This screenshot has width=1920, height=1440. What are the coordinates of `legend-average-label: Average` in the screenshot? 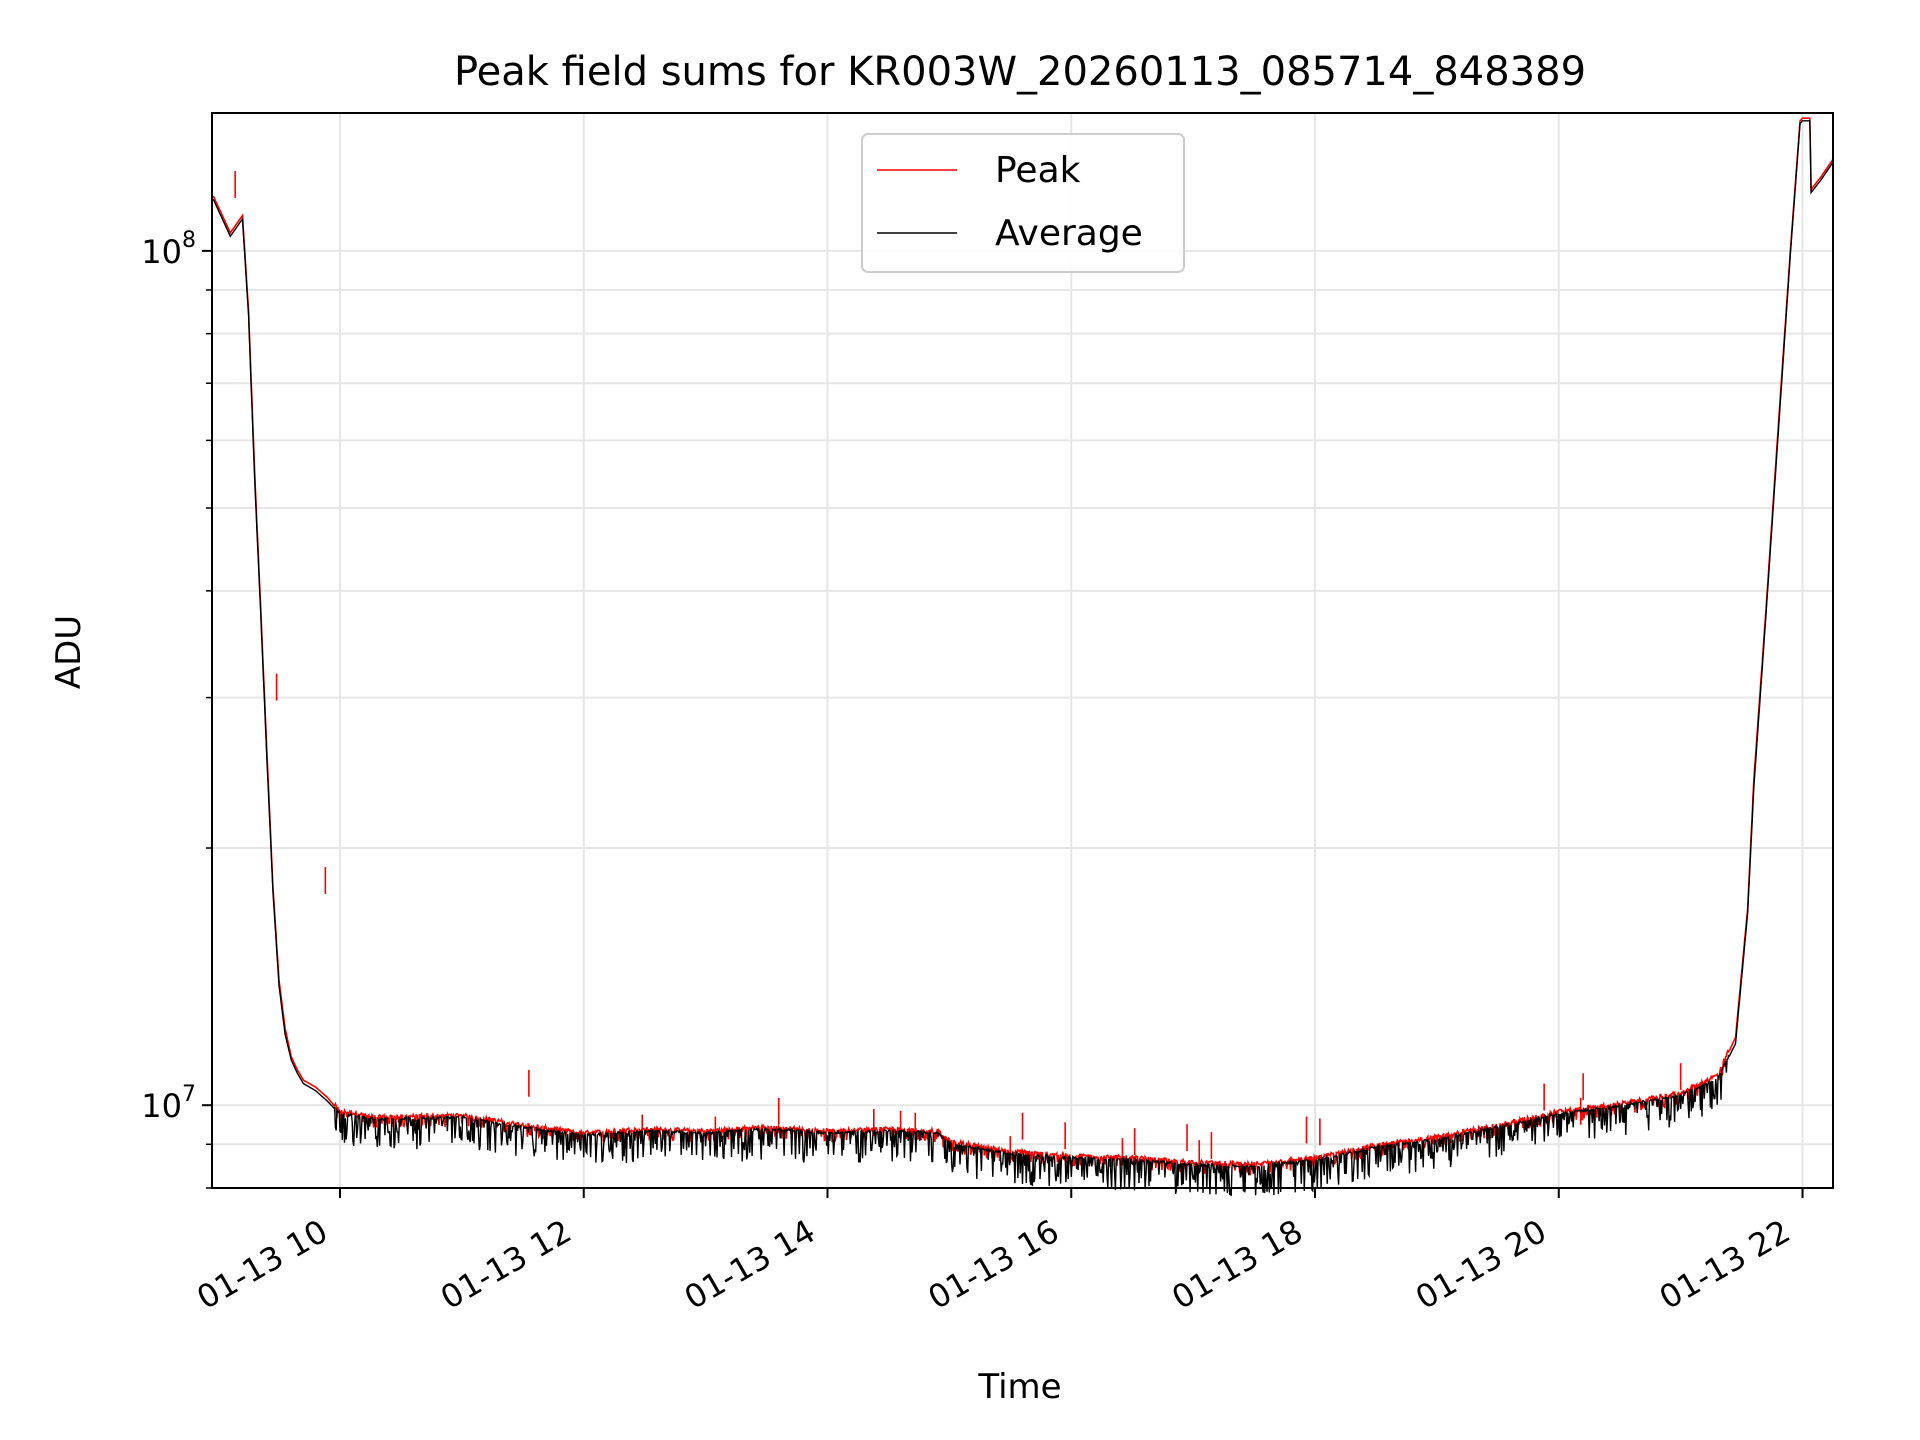 It's located at (1069, 233).